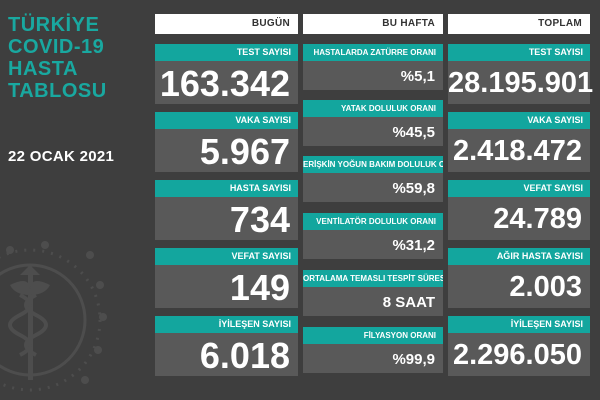 The height and width of the screenshot is (400, 600). I want to click on stat-card: İYİLEŞEN SAYISI 2.296.050, so click(519, 346).